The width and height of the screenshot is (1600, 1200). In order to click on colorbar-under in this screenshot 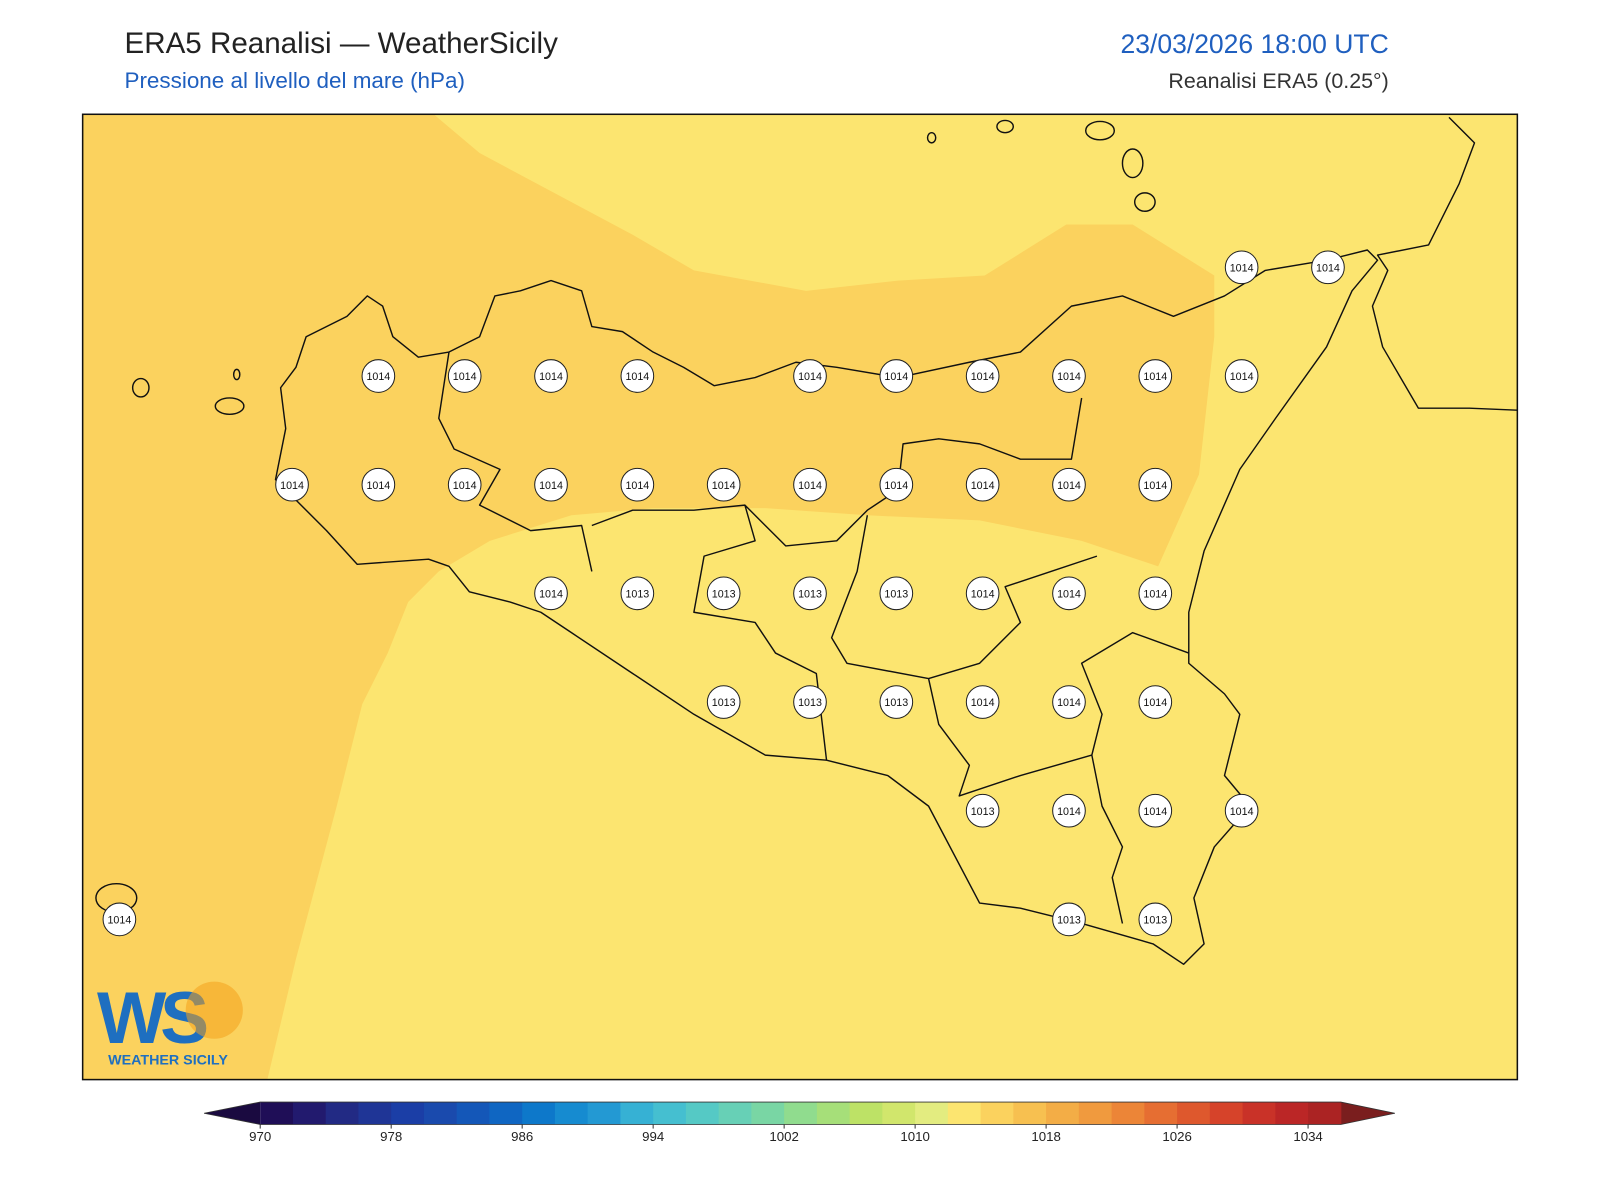, I will do `click(232, 1113)`.